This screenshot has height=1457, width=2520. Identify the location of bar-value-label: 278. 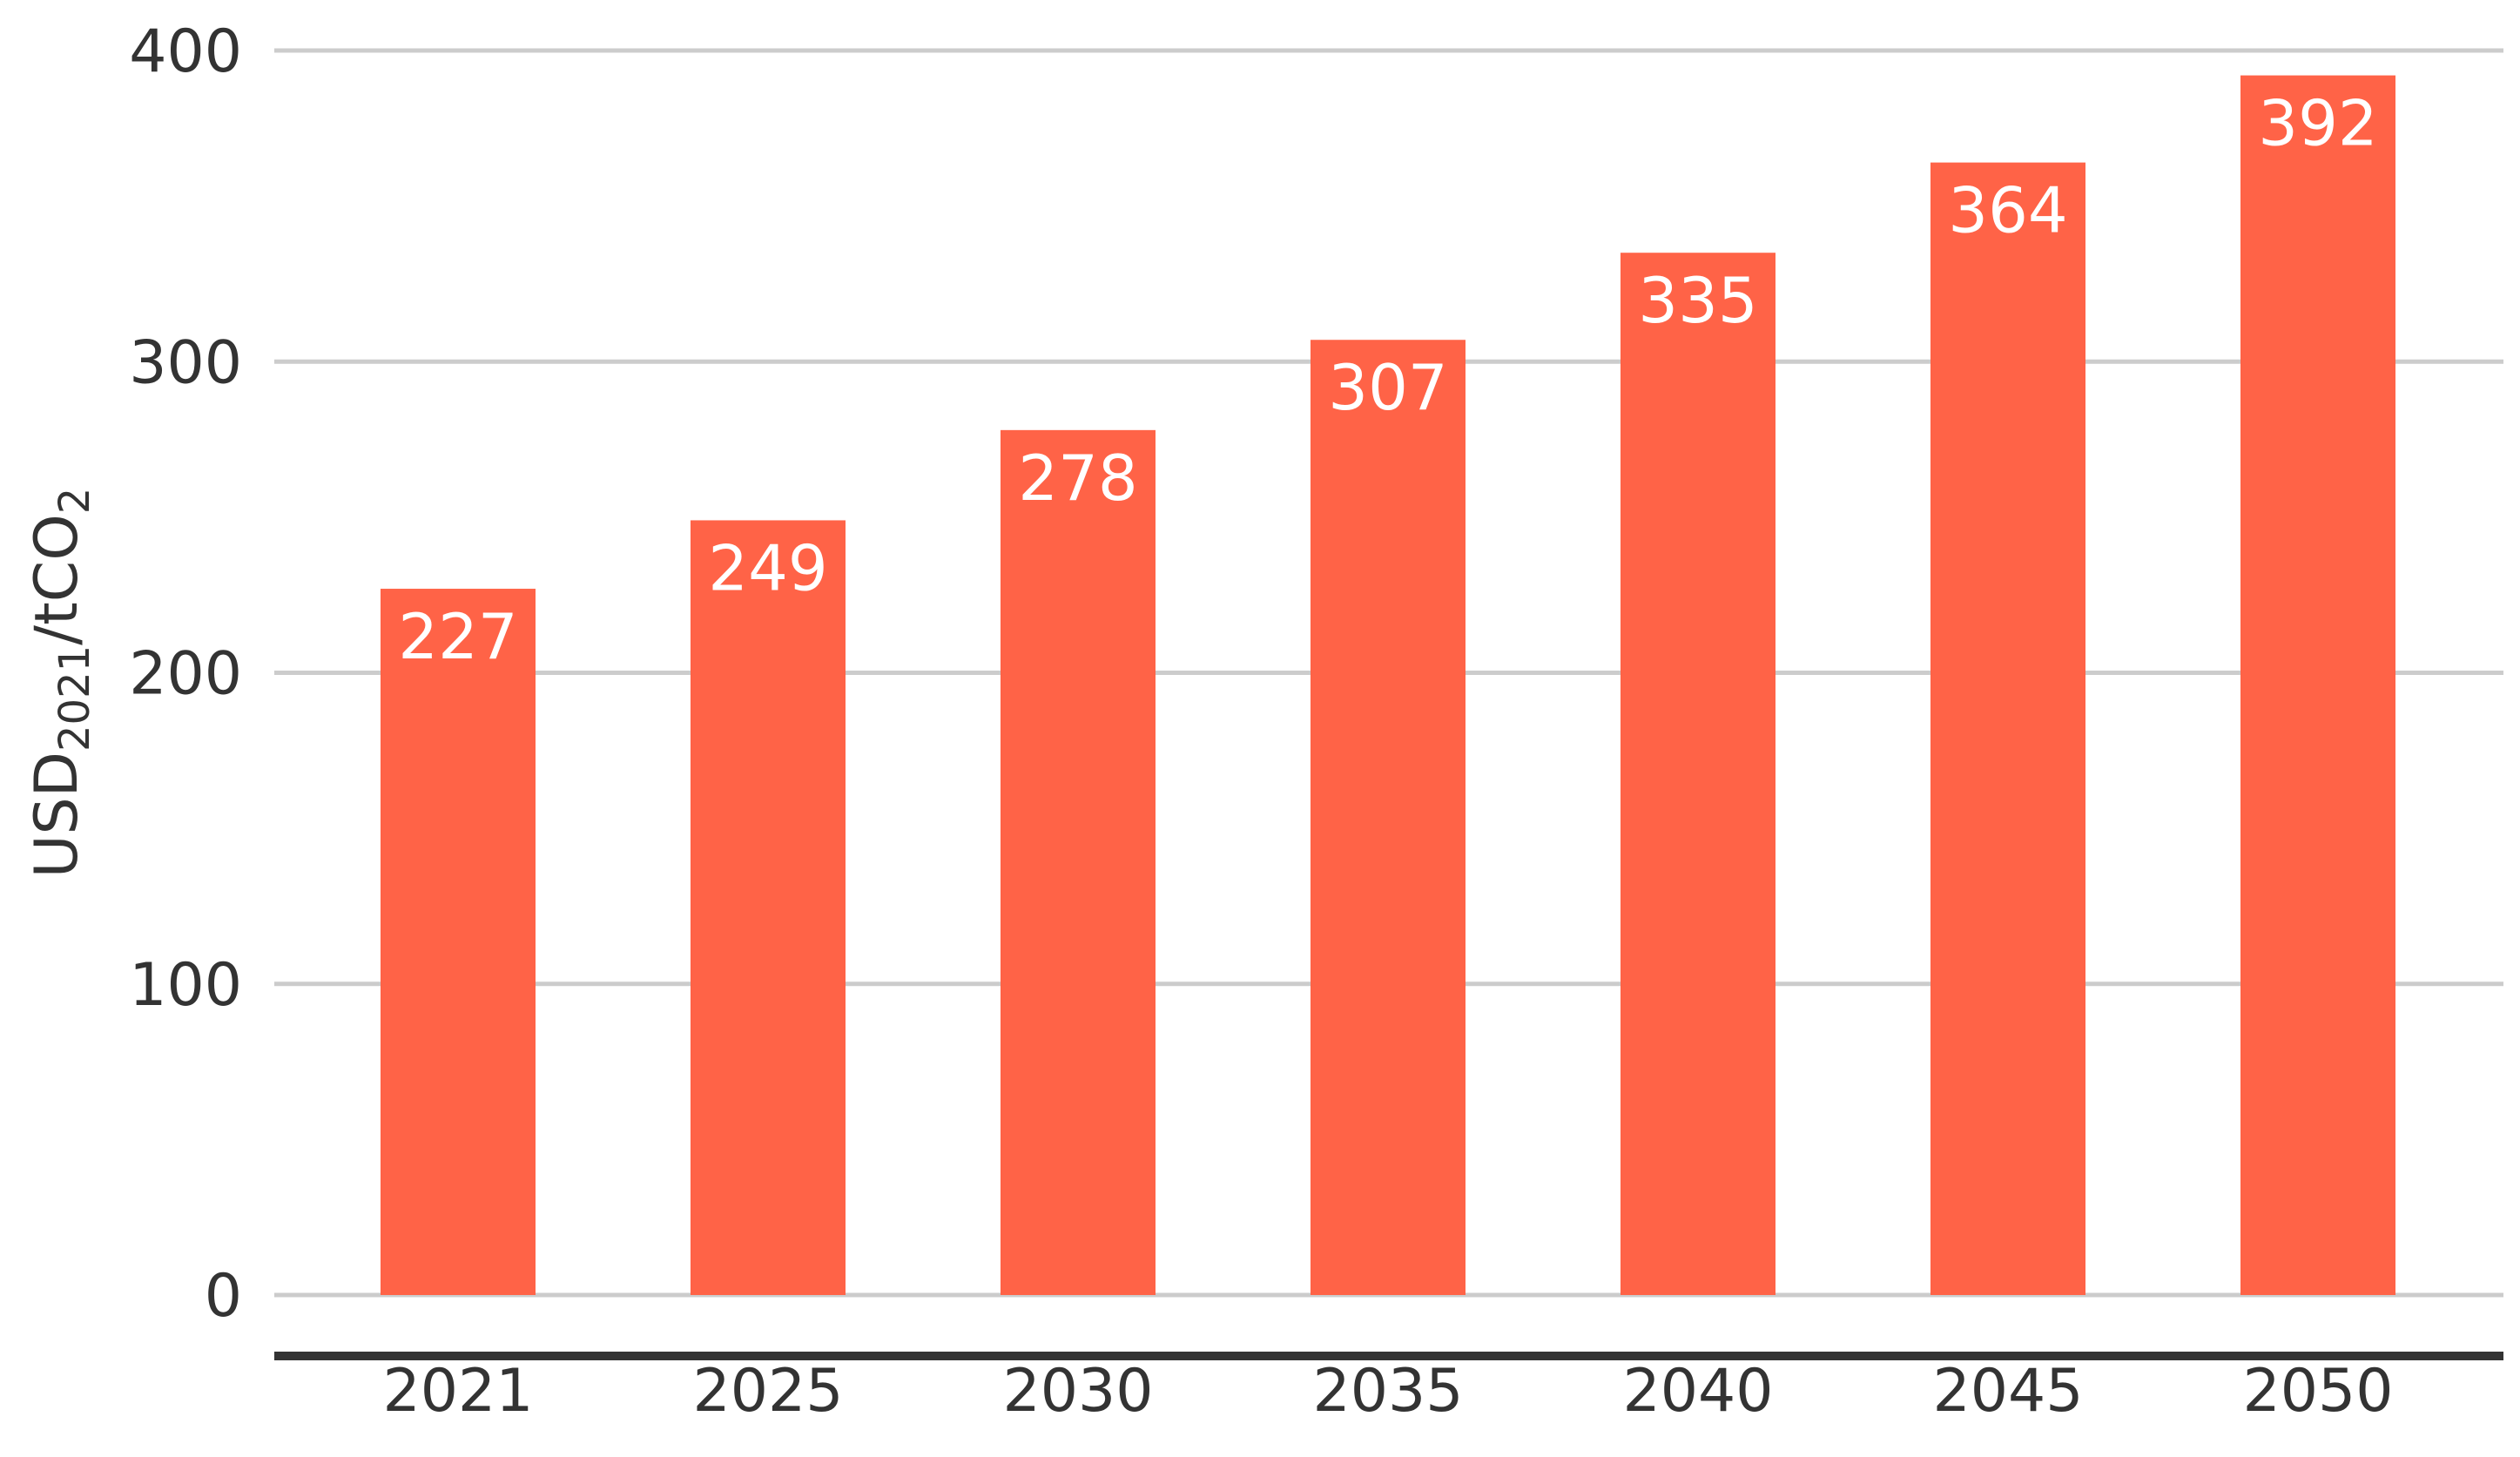
(1077, 478).